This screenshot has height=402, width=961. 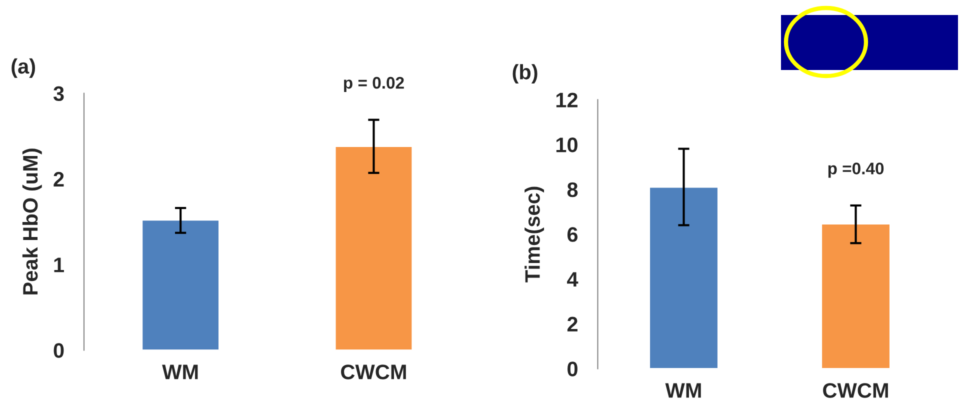 What do you see at coordinates (32, 221) in the screenshot?
I see `y-axis-title: Peak HbO (uM)` at bounding box center [32, 221].